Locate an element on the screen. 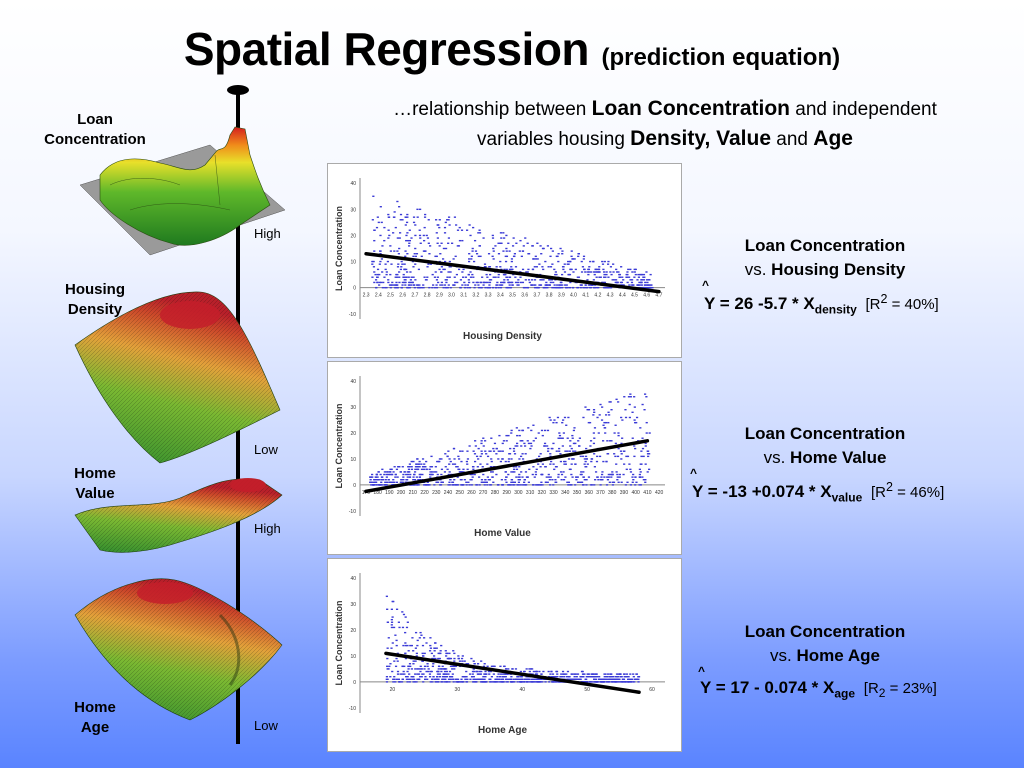 The image size is (1024, 768). trend-line is located at coordinates (507, 466).